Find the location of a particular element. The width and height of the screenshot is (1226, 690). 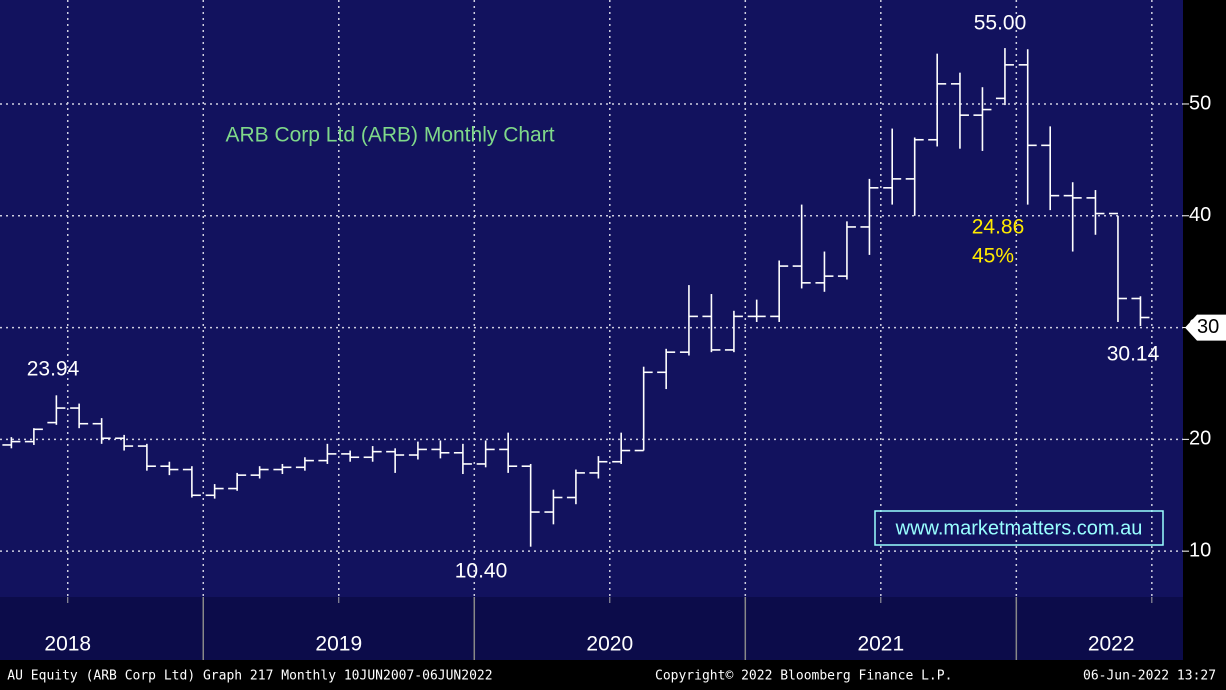

footer-right: 06-Jun-2022 13:27 is located at coordinates (1149, 676).